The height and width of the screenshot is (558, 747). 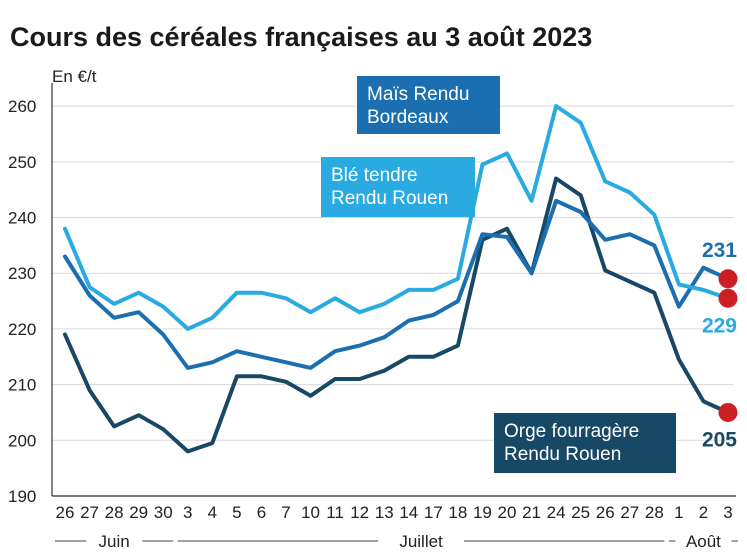 What do you see at coordinates (457, 512) in the screenshot?
I see `x-tick-label: 18` at bounding box center [457, 512].